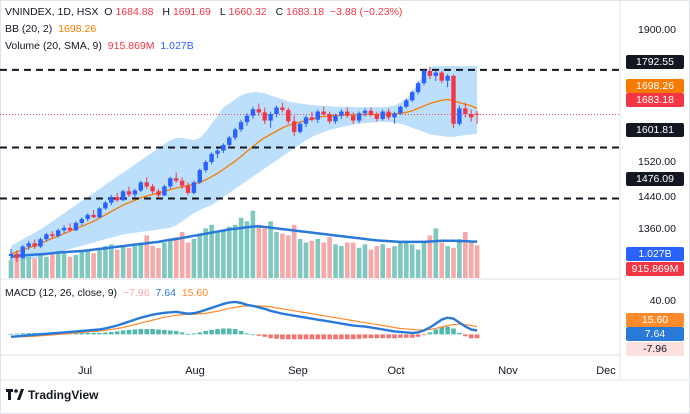 This screenshot has width=690, height=414. What do you see at coordinates (136, 293) in the screenshot?
I see `macd-hist-value: −7.96` at bounding box center [136, 293].